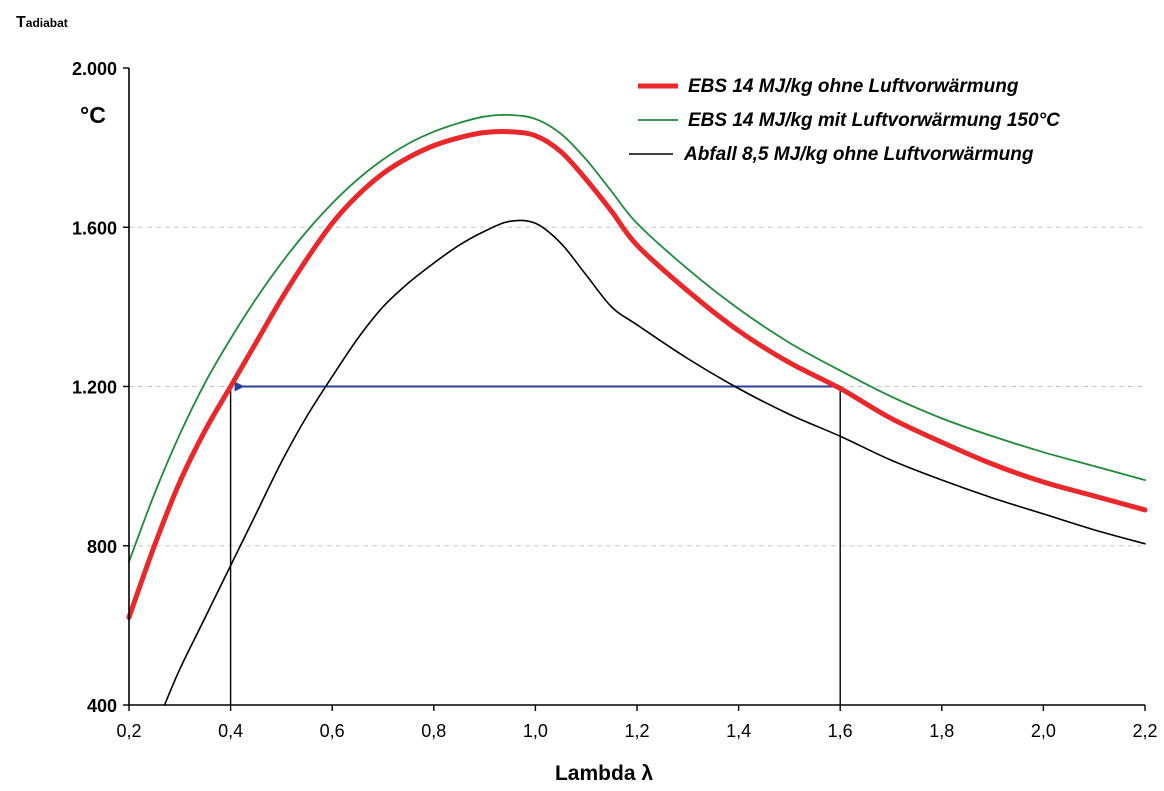 This screenshot has width=1164, height=791. Describe the element at coordinates (604, 773) in the screenshot. I see `x-axis-title: Lambda λ` at that location.